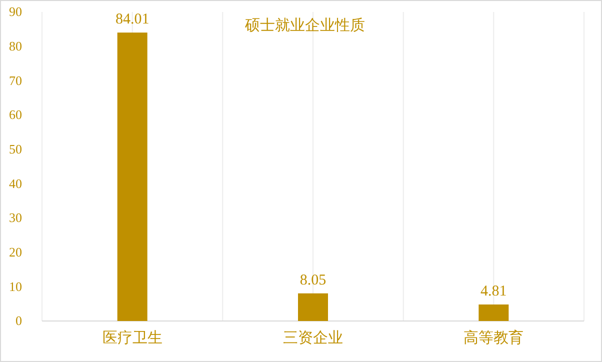 This screenshot has width=602, height=362. What do you see at coordinates (132, 338) in the screenshot?
I see `x-tick-label: 医疗卫生` at bounding box center [132, 338].